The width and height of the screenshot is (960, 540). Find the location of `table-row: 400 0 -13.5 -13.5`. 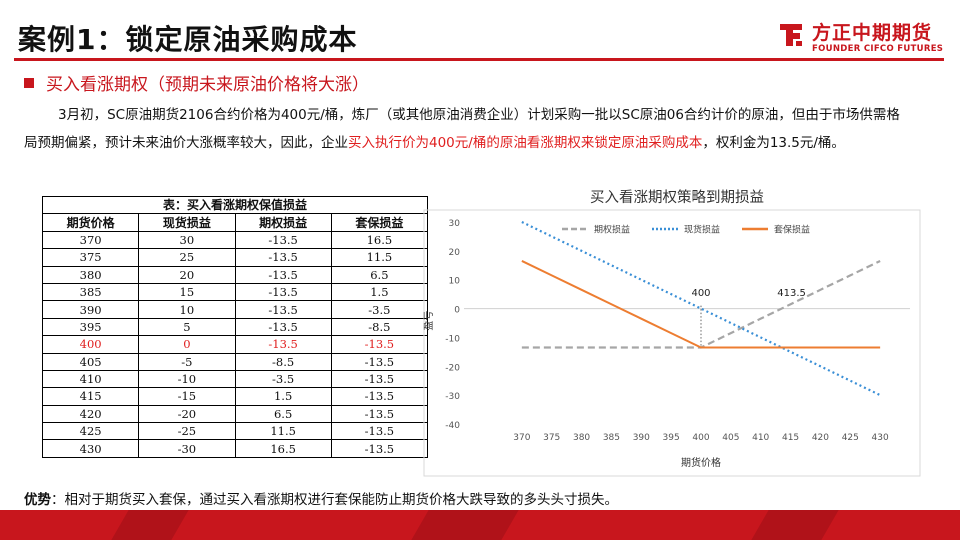

table-row: 400 0 -13.5 -13.5 is located at coordinates (235, 344).